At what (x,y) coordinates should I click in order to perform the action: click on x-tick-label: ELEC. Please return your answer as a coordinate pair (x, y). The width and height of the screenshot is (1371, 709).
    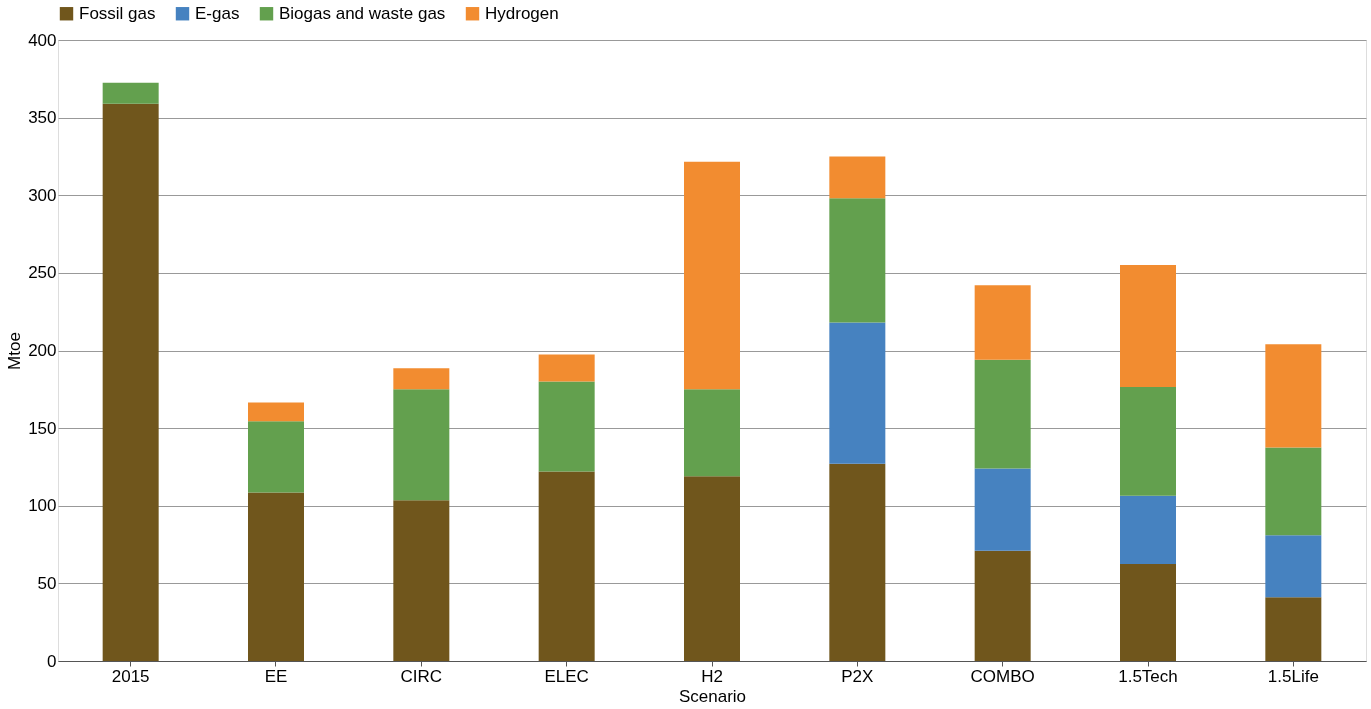
    Looking at the image, I should click on (566, 676).